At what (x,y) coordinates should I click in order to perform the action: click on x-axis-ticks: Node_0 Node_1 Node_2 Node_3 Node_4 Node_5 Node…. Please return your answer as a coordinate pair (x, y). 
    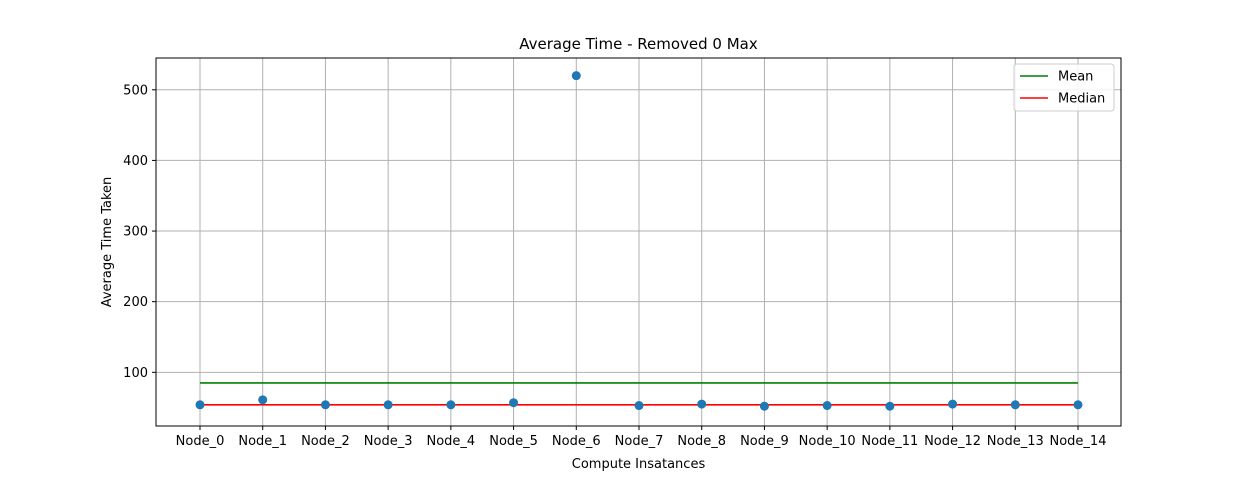
    Looking at the image, I should click on (641, 437).